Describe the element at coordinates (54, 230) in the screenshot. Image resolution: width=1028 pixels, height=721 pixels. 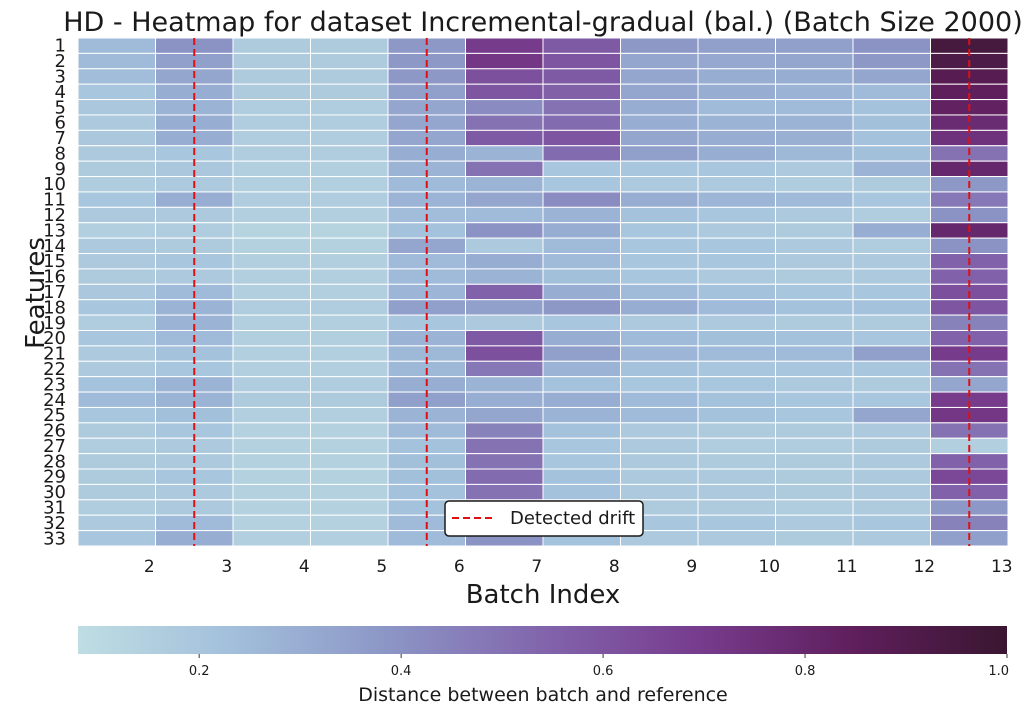
I see `y-tick-label: 13` at that location.